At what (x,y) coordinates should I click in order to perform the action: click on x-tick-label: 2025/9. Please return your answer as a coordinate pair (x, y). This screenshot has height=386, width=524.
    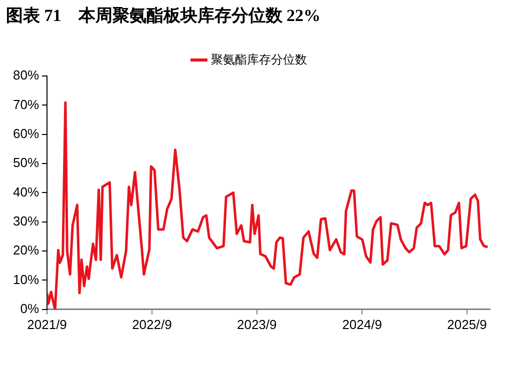
    Looking at the image, I should click on (467, 324).